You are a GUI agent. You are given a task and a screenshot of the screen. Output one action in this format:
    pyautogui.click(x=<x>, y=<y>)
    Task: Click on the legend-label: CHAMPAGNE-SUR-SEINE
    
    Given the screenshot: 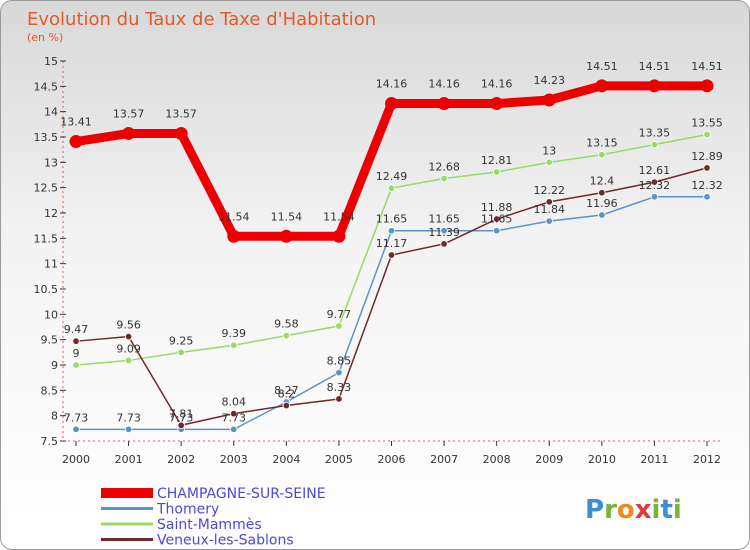 What is the action you would take?
    pyautogui.click(x=241, y=494)
    